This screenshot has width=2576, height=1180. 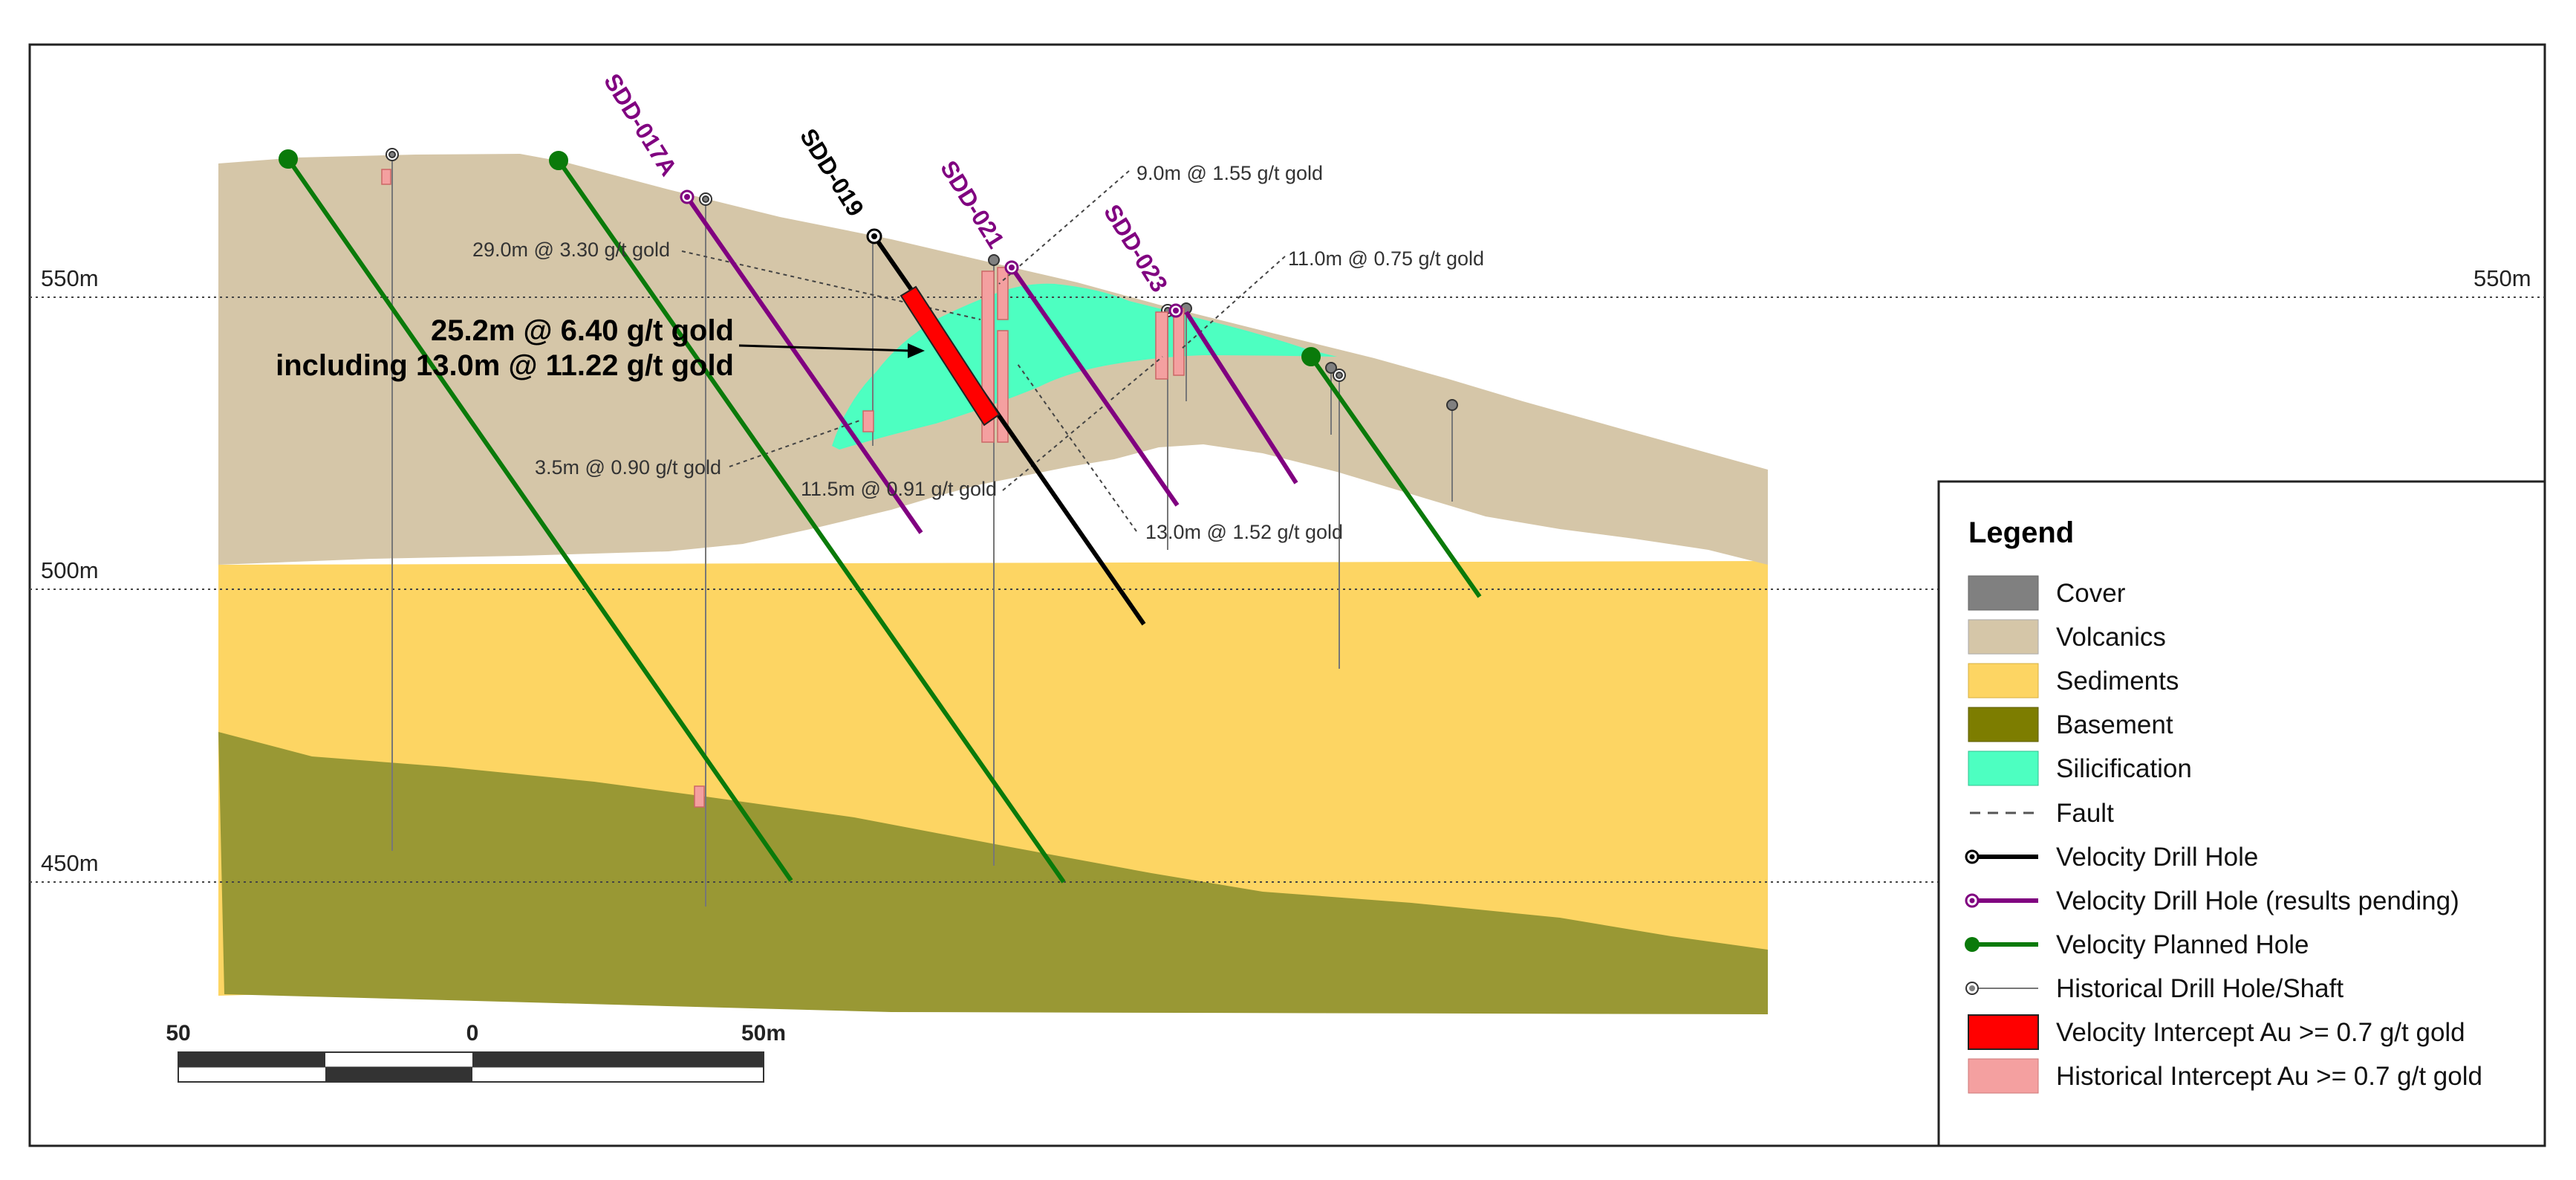 I want to click on legend-label-pending-hole: Velocity Drill Hole (results pending), so click(x=2257, y=901).